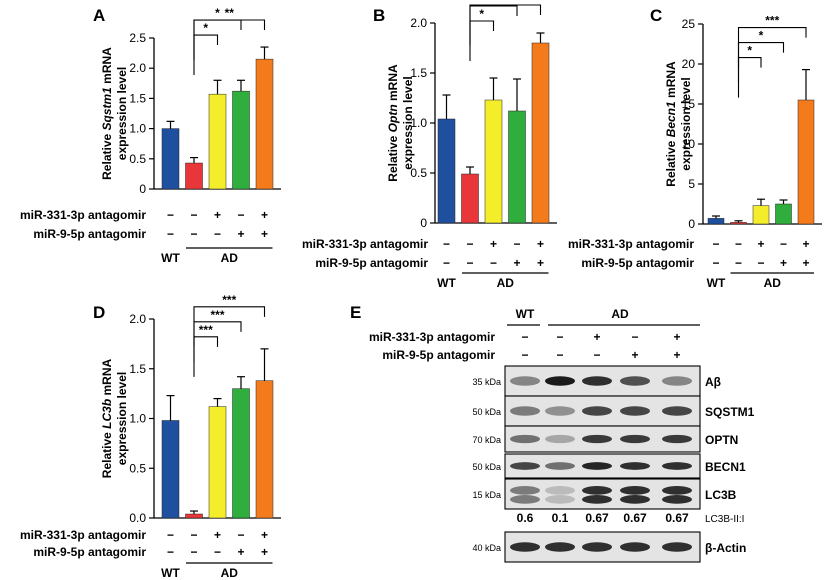  I want to click on y-axis-label-gene: Becn1, so click(671, 119).